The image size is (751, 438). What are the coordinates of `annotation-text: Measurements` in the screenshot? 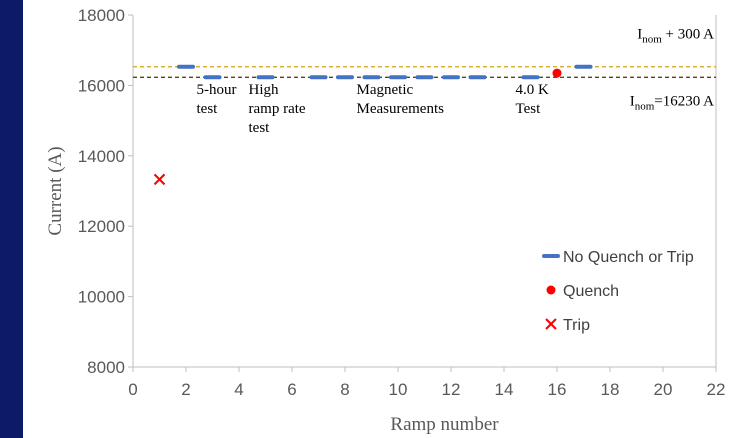 It's located at (401, 109).